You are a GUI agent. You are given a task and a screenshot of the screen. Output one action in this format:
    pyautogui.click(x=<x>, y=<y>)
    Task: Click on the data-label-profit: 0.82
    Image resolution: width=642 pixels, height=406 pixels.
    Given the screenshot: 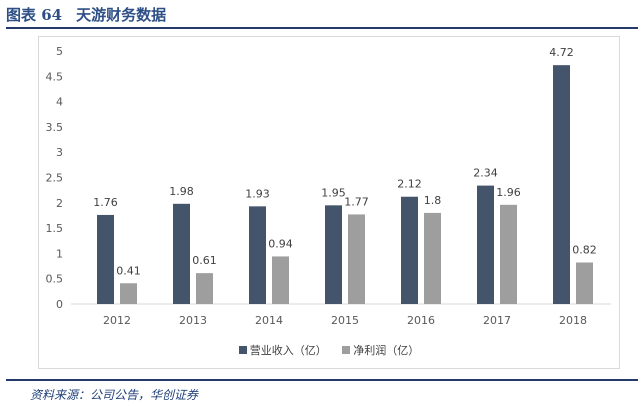 What is the action you would take?
    pyautogui.click(x=584, y=250)
    